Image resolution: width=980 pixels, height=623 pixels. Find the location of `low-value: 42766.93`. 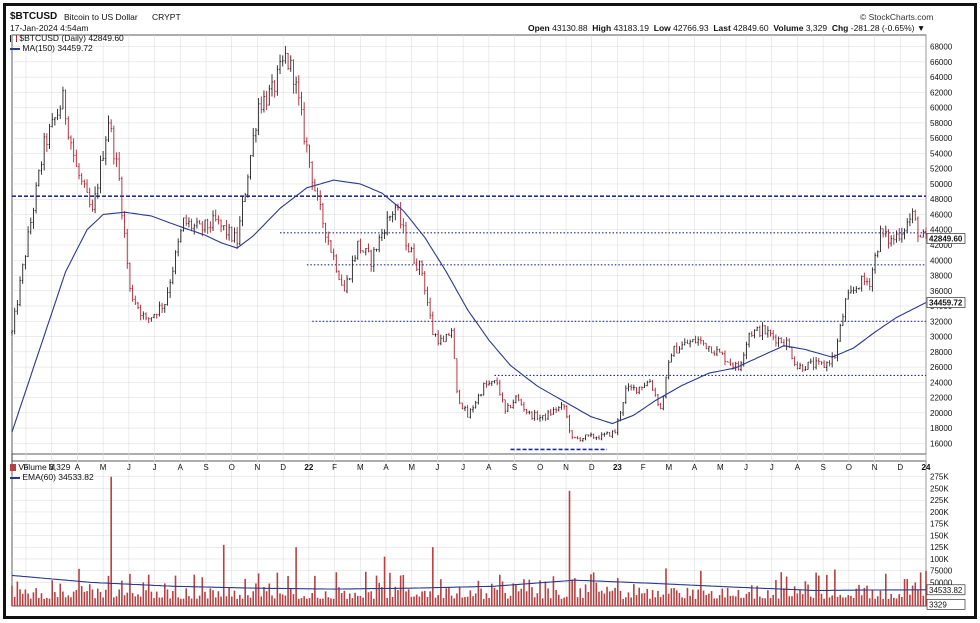

low-value: 42766.93 is located at coordinates (691, 28).